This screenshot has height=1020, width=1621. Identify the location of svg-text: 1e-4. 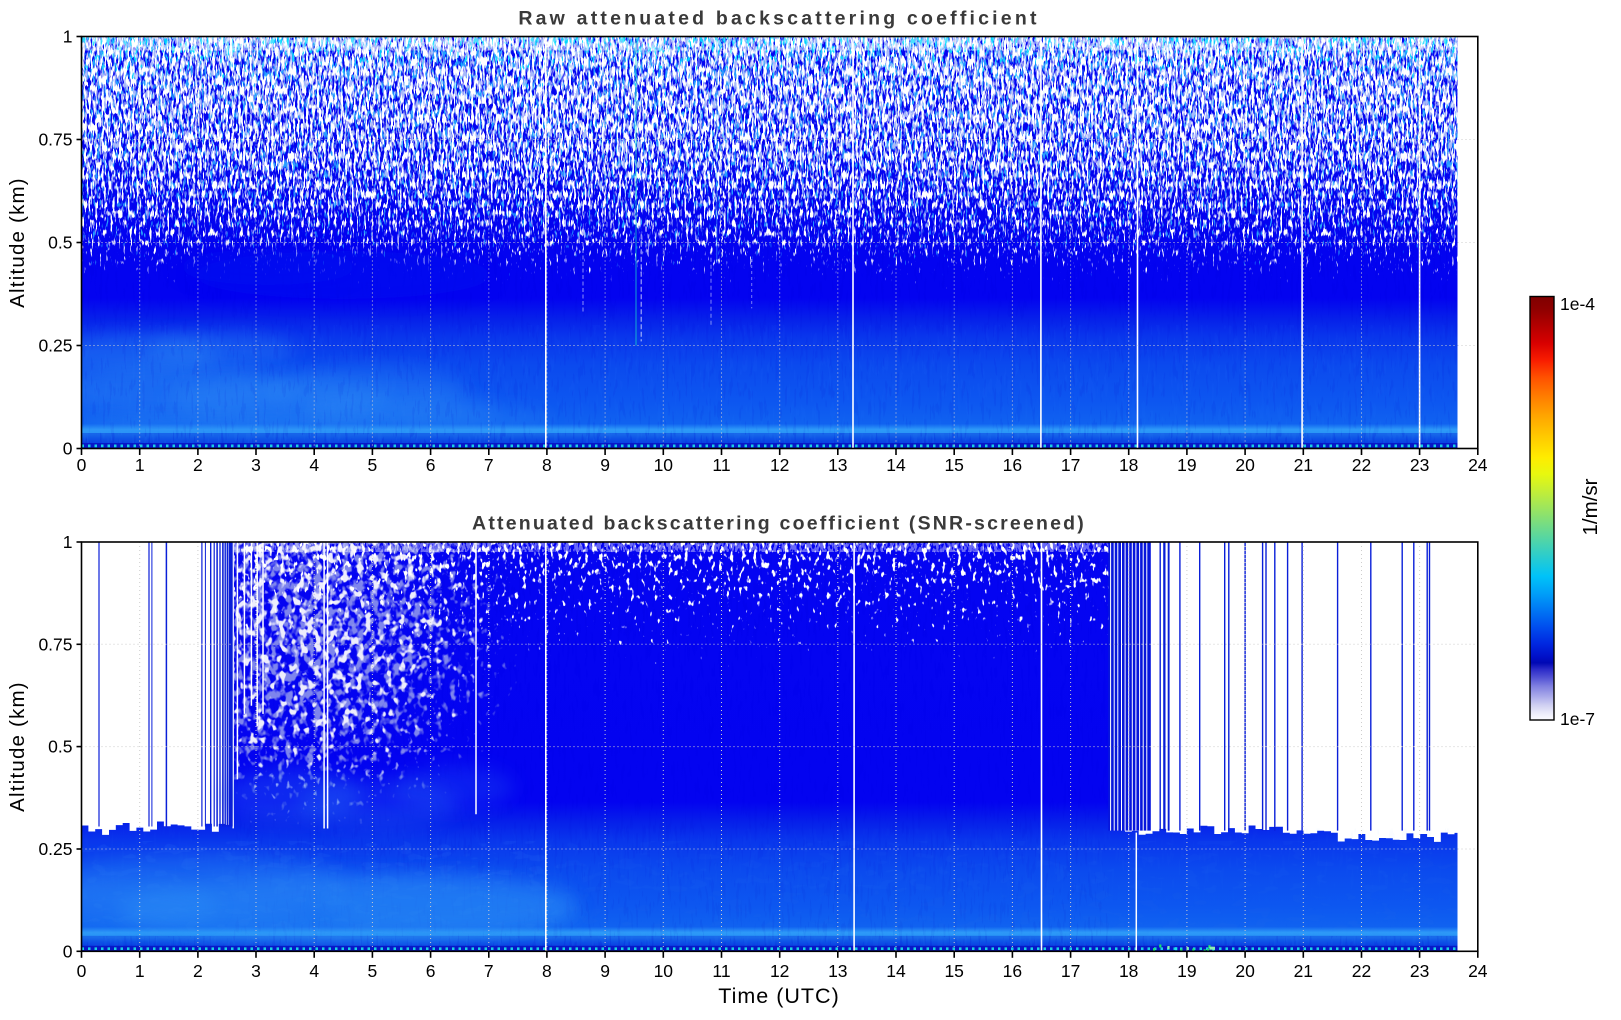
(1577, 304).